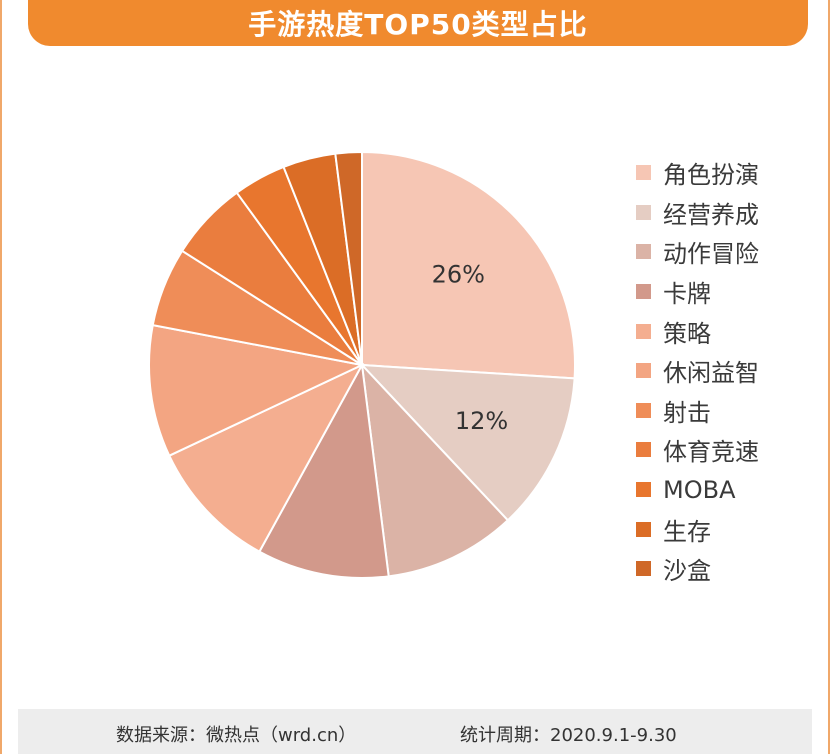  What do you see at coordinates (458, 275) in the screenshot?
I see `data-label-0: 26%` at bounding box center [458, 275].